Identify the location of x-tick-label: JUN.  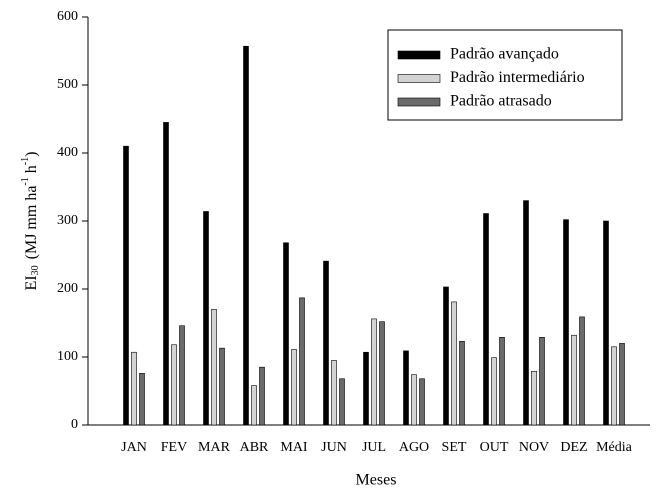
(334, 447).